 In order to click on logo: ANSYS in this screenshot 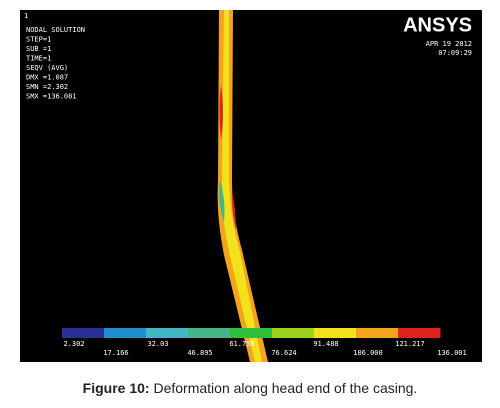, I will do `click(437, 25)`.